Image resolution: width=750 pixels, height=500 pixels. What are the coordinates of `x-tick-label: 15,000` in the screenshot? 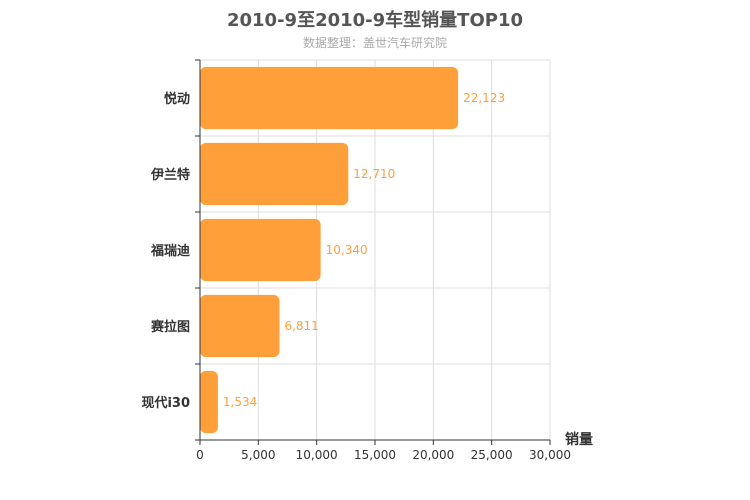 It's located at (375, 455).